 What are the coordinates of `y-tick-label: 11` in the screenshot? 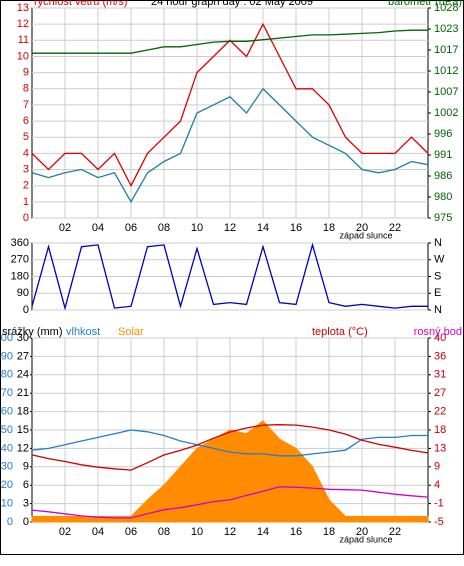 It's located at (23, 40).